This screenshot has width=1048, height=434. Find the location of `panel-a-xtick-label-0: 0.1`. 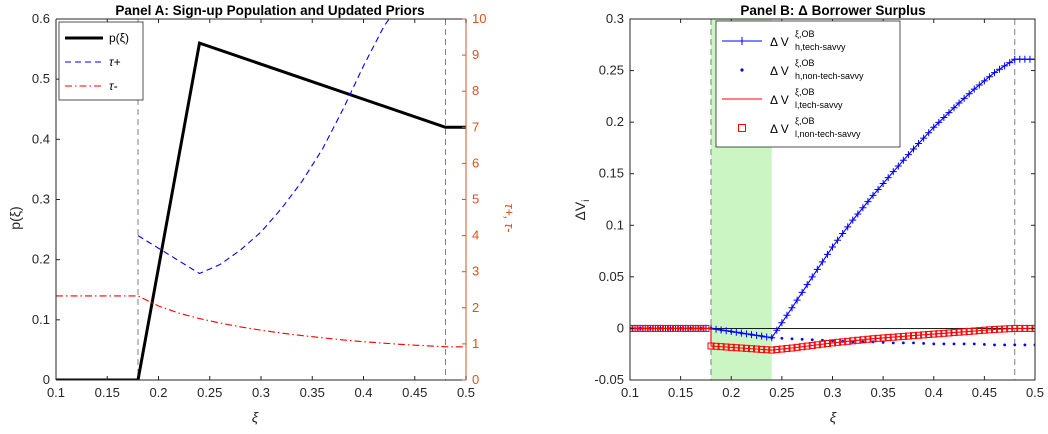

panel-a-xtick-label-0: 0.1 is located at coordinates (56, 392).